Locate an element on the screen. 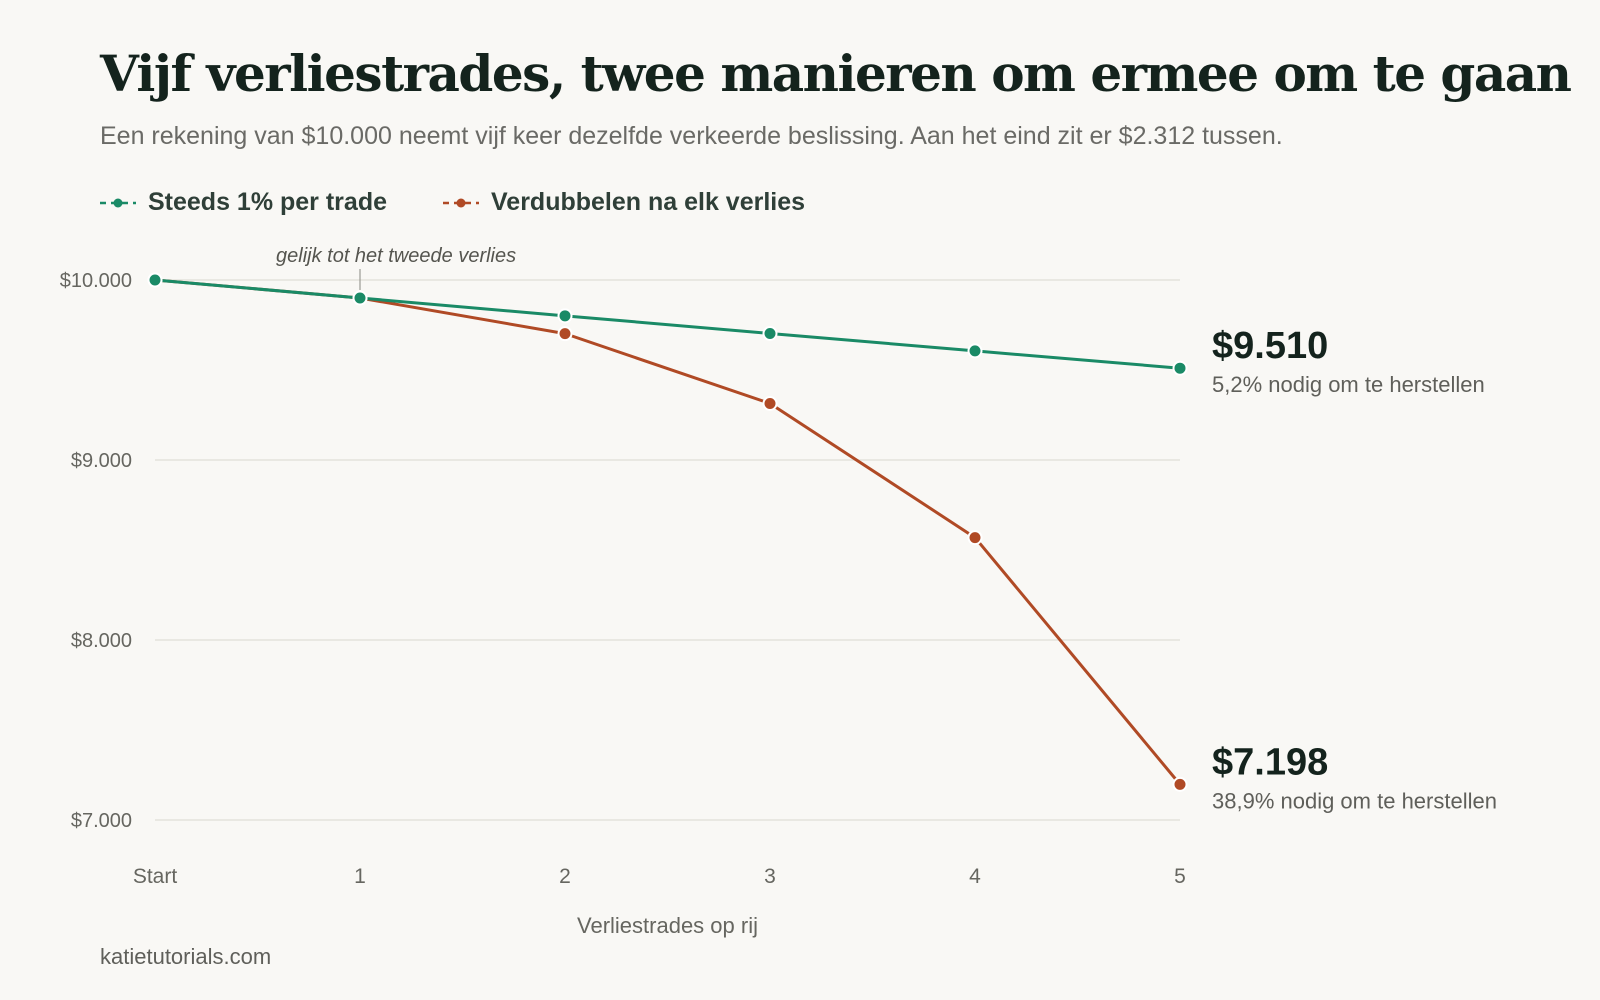  y-tick-label-2: $8.000 is located at coordinates (101, 641).